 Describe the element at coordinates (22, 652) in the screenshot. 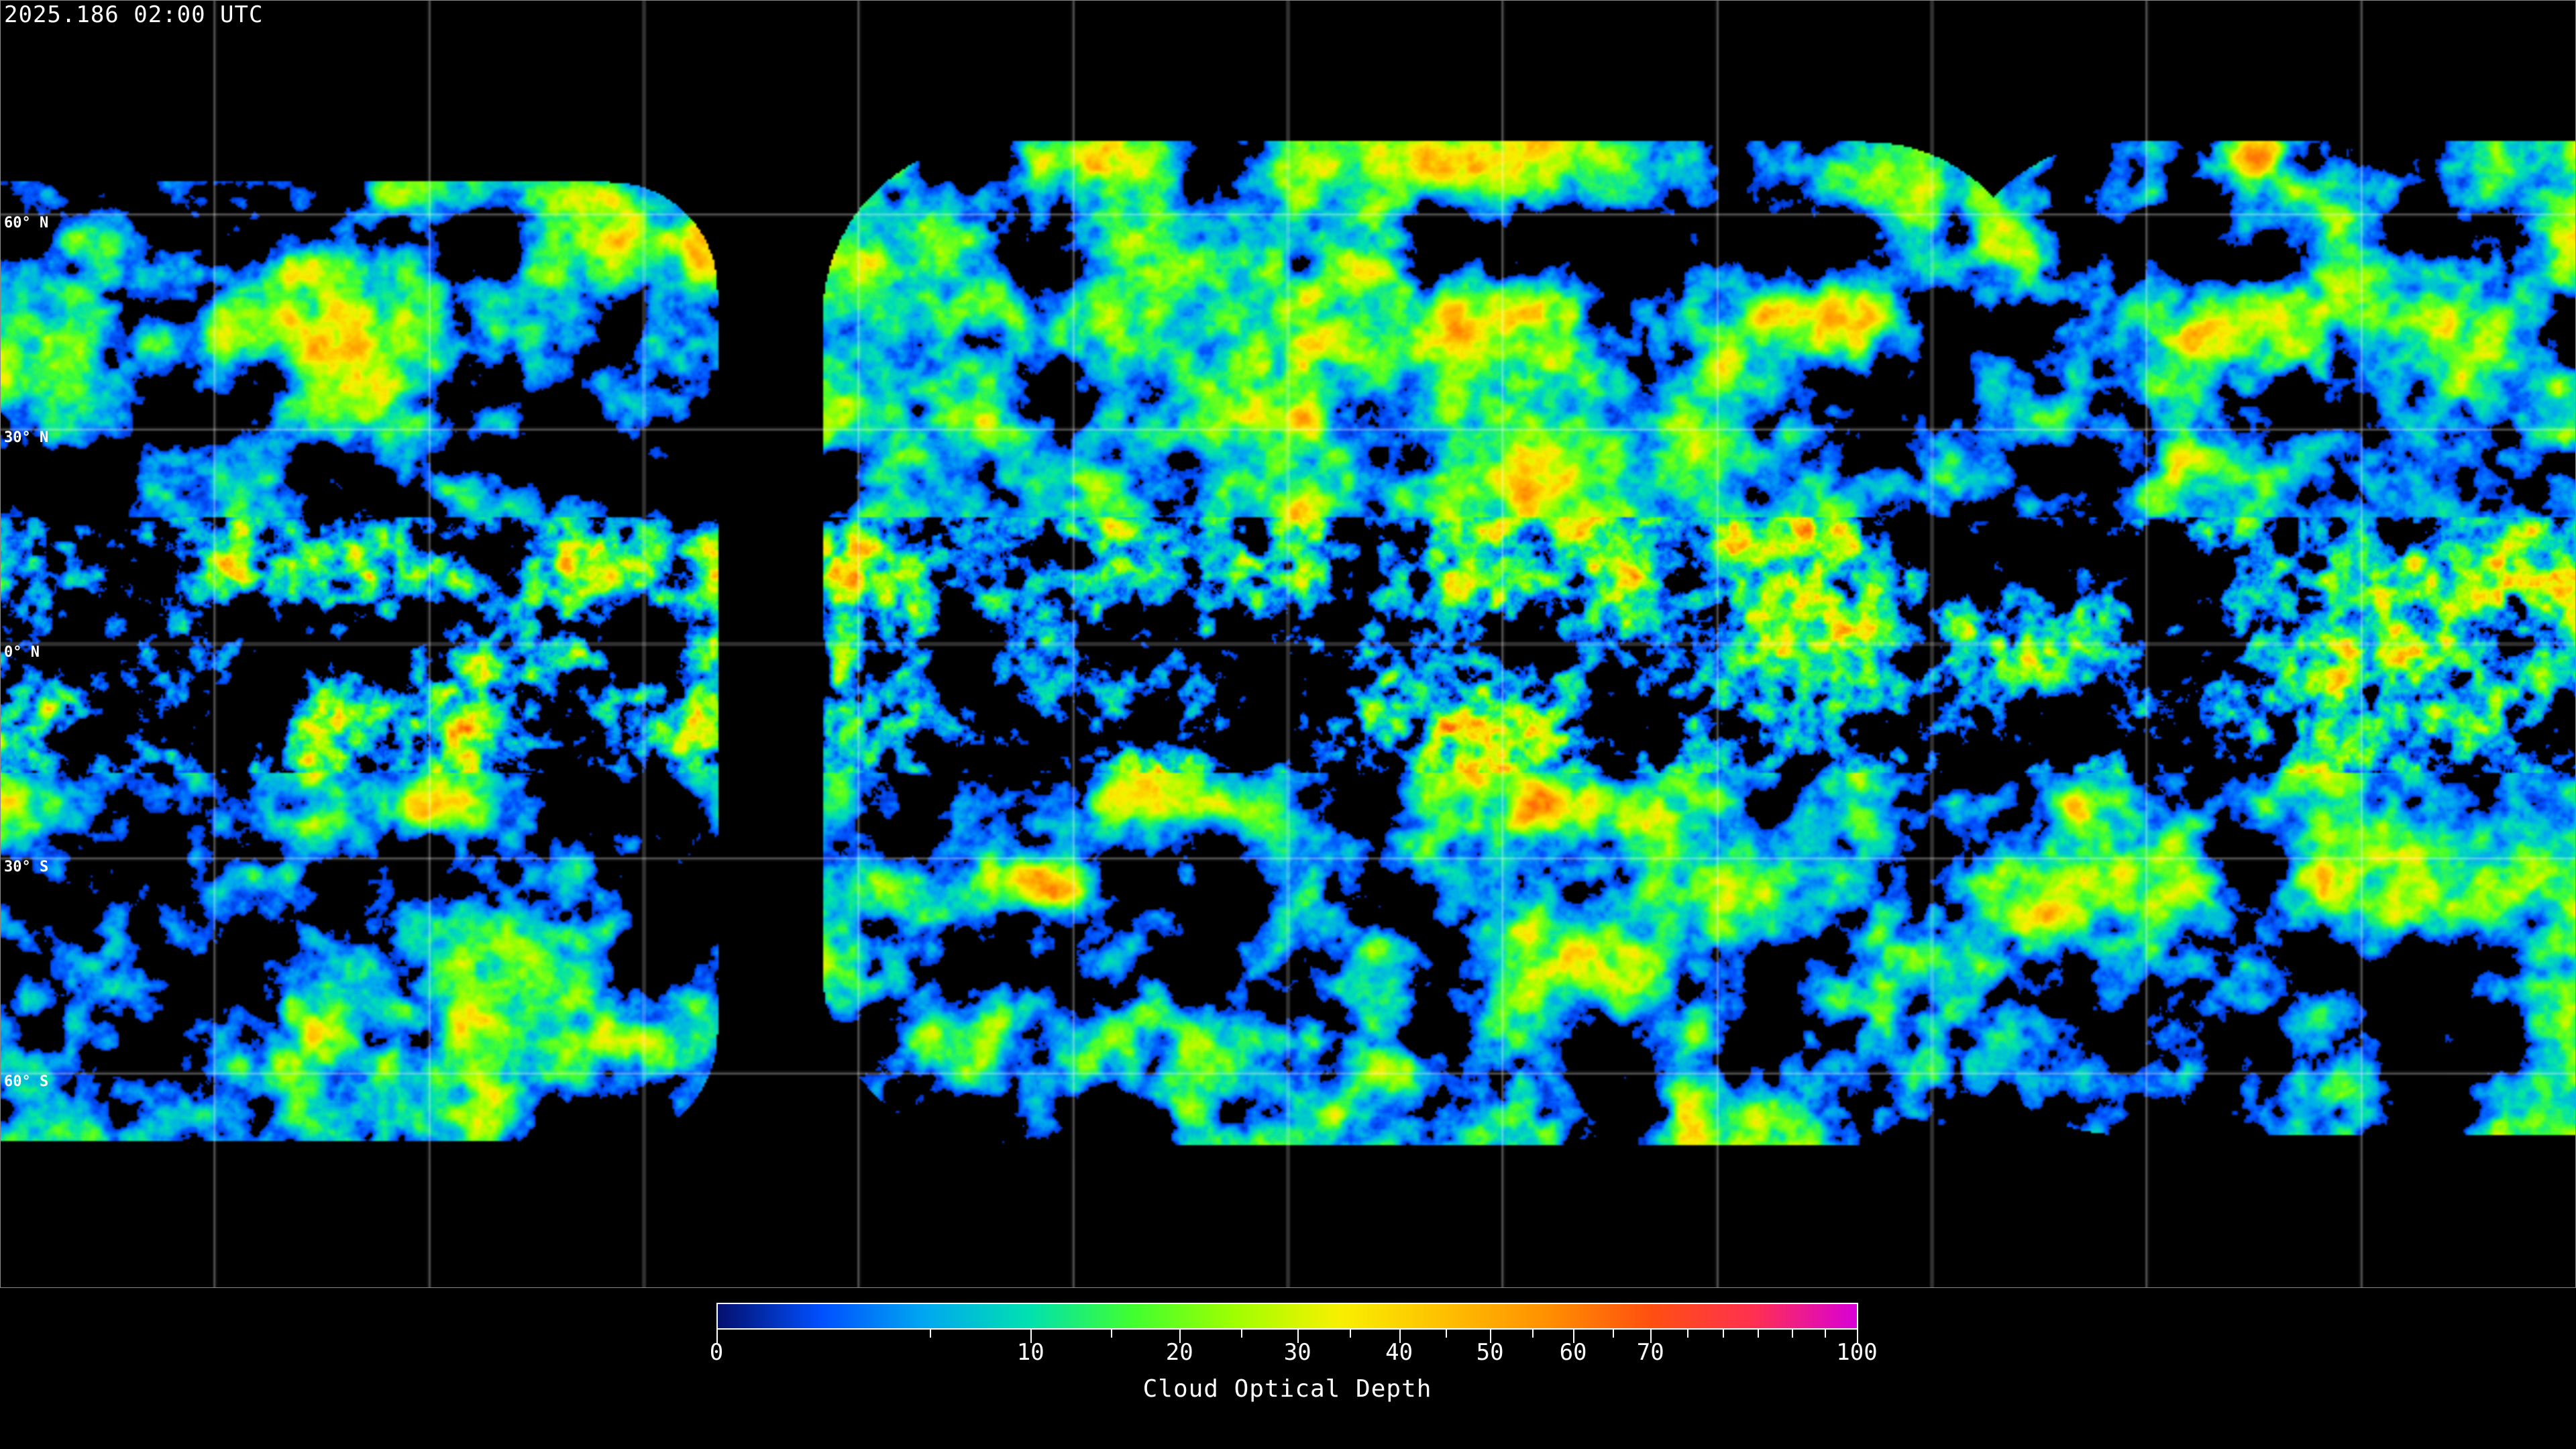

I see `lat-label-0n: 0° N` at that location.